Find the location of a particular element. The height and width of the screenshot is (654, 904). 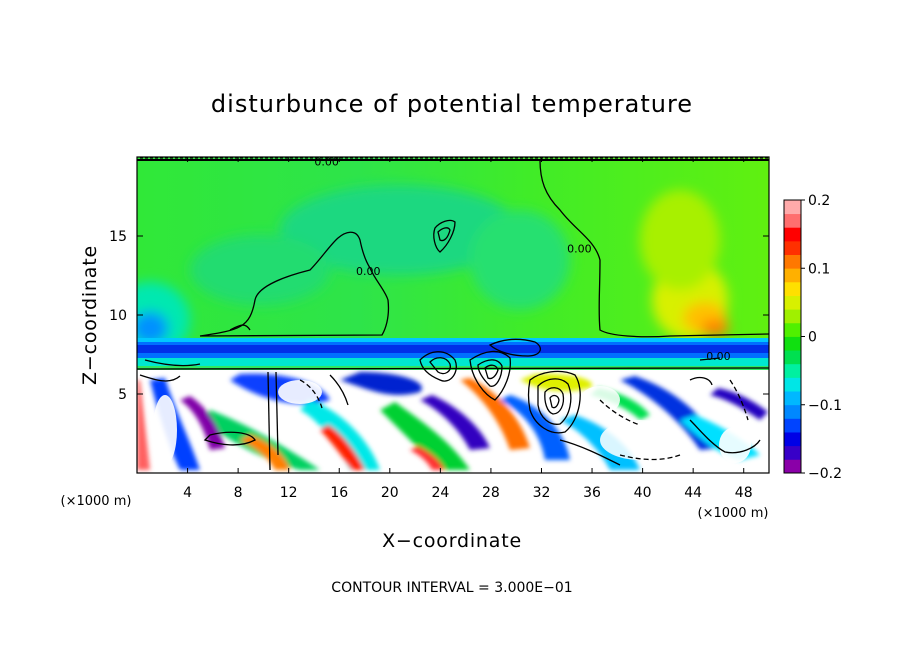

stable-band is located at coordinates (453, 354).